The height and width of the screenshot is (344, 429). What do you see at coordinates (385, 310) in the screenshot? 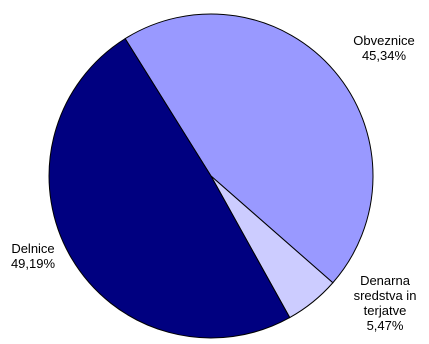
I see `slice-category-label: terjatve` at bounding box center [385, 310].